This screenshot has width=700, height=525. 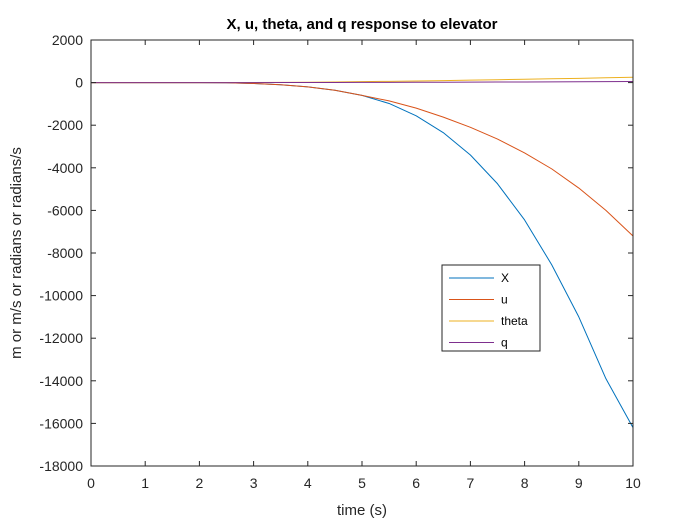 I want to click on y-tick-label: -10000, so click(x=61, y=296).